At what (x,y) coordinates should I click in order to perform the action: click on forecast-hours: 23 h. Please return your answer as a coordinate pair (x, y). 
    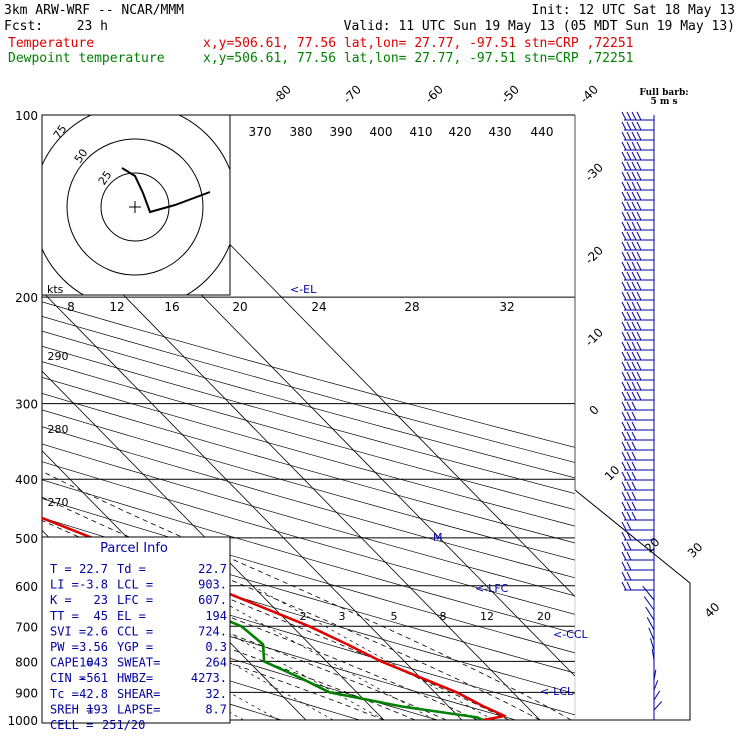
    Looking at the image, I should click on (92, 26).